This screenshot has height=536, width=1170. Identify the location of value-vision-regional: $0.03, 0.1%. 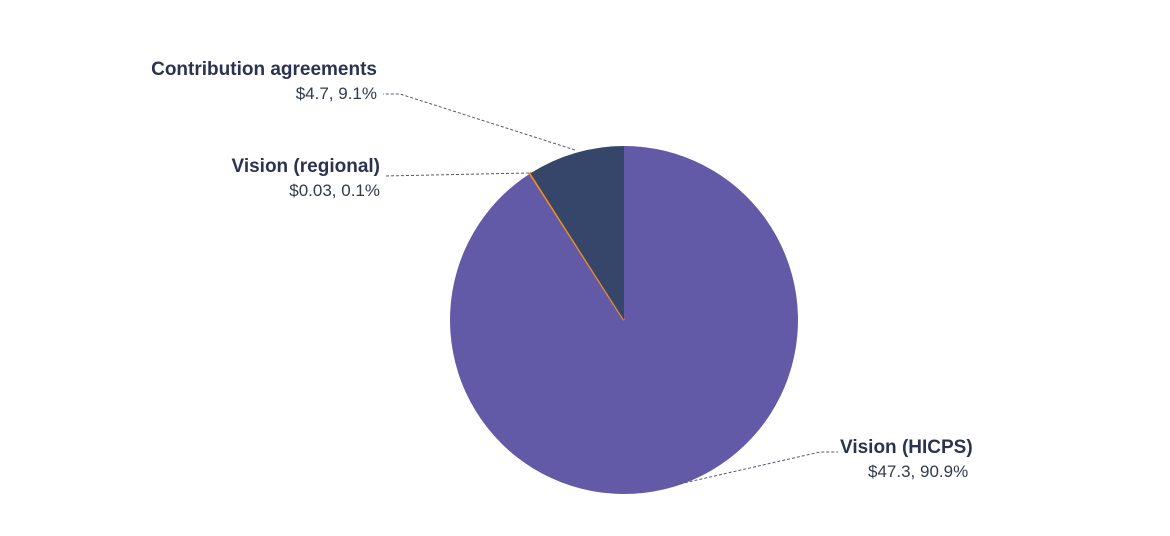
(334, 190).